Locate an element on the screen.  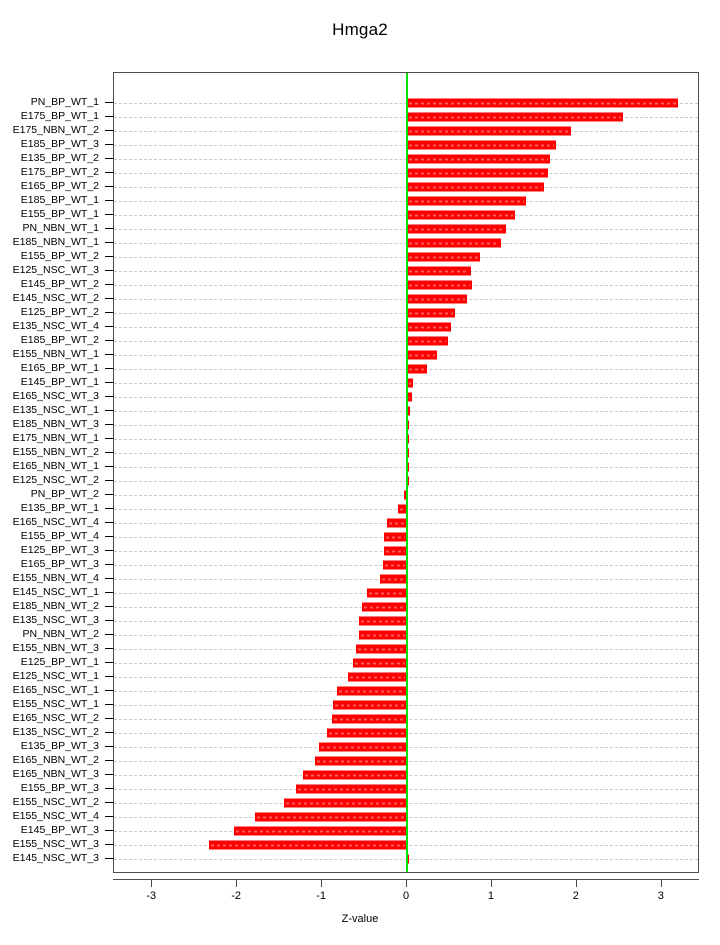
y-axis-label: E165_NBN_WT_2 is located at coordinates (55, 760).